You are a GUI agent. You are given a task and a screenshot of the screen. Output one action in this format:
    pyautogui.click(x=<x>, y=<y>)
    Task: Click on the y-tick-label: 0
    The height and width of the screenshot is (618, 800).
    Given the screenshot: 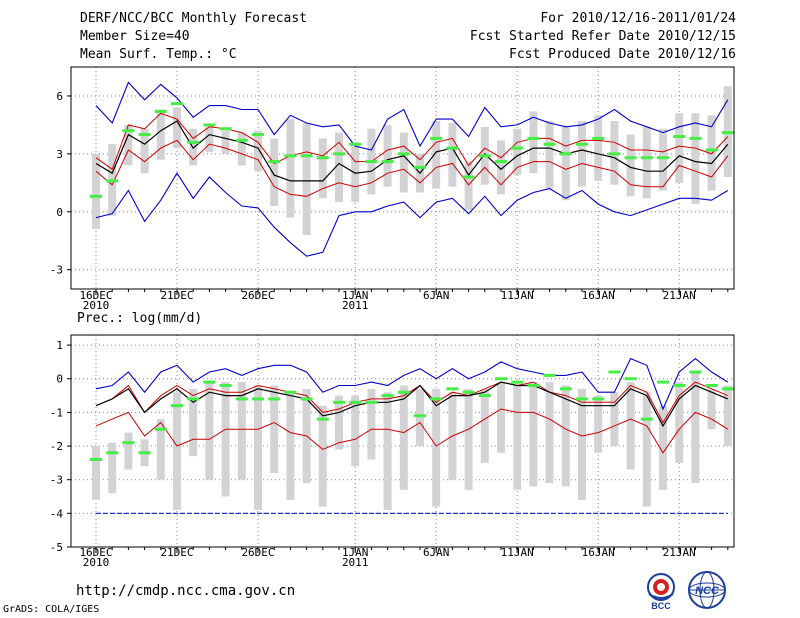 What is the action you would take?
    pyautogui.click(x=59, y=379)
    